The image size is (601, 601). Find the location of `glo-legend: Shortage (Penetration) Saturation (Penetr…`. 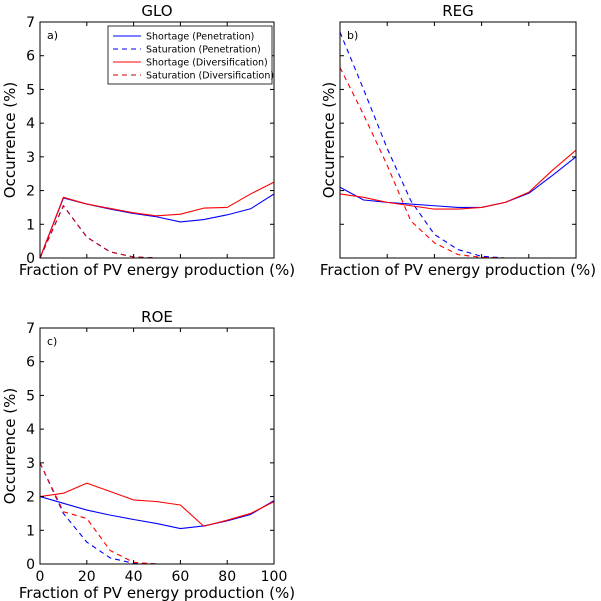

glo-legend: Shortage (Penetration) Saturation (Penetr… is located at coordinates (191, 55).